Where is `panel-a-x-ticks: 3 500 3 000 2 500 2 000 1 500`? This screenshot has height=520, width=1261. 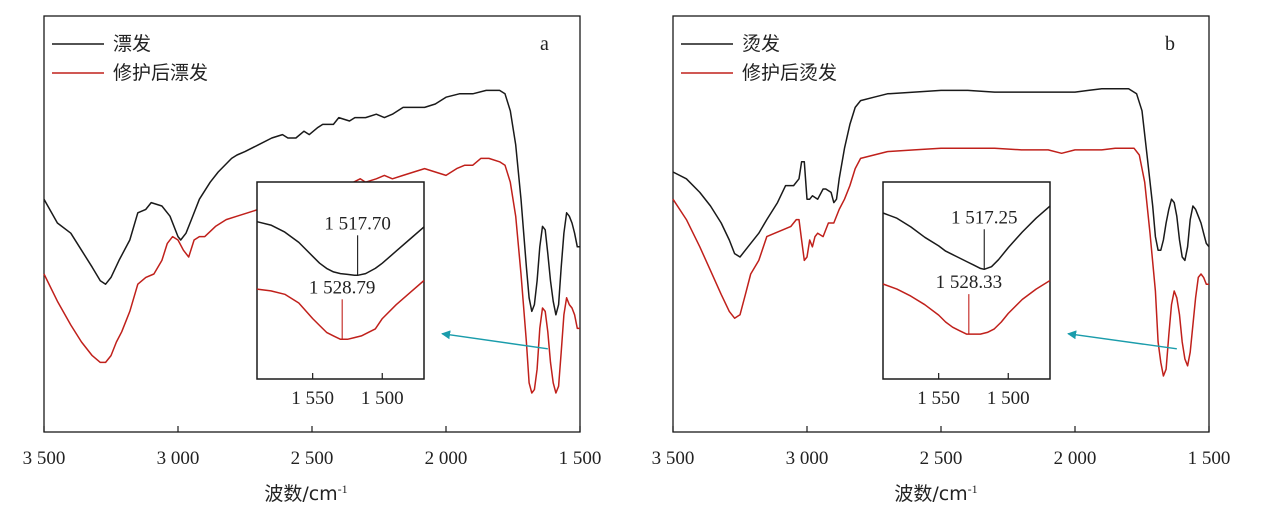
panel-a-x-ticks: 3 500 3 000 2 500 2 000 1 500 is located at coordinates (312, 447).